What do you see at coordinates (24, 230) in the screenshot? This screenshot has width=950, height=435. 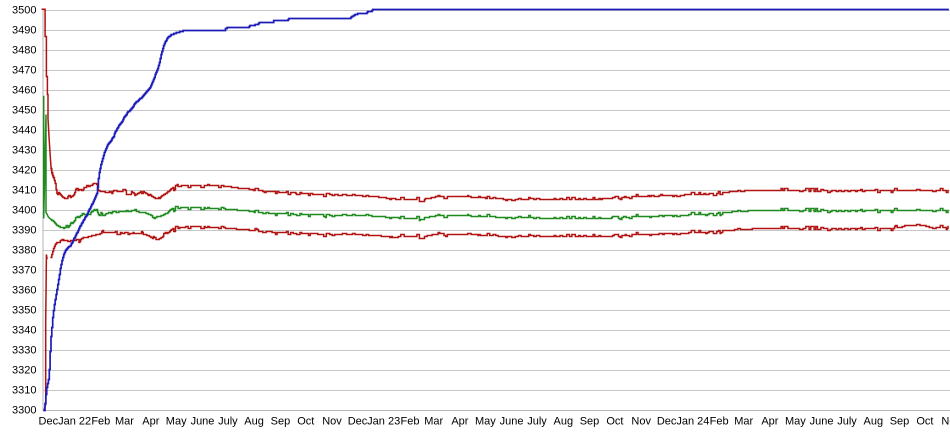 I see `svg-text: 3390` at bounding box center [24, 230].